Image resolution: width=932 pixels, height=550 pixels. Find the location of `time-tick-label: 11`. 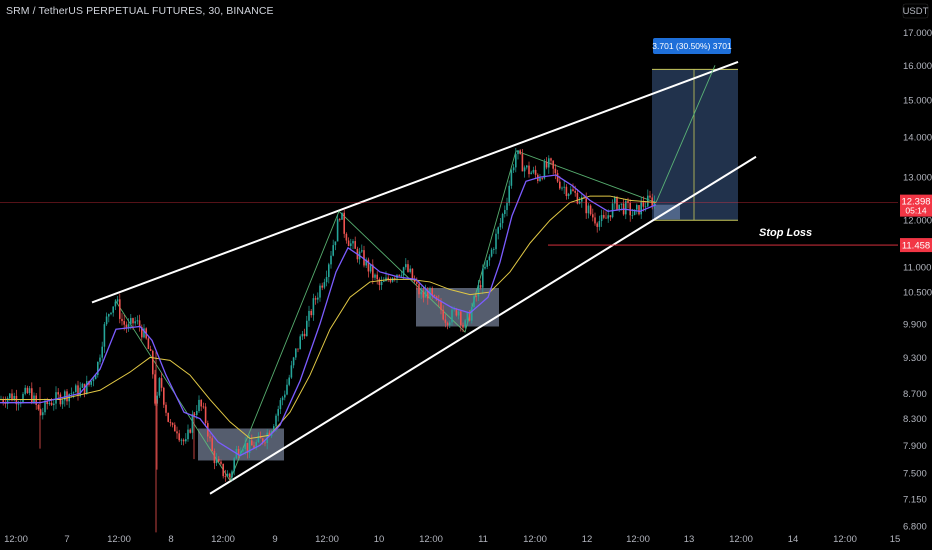

time-tick-label: 11 is located at coordinates (483, 539).